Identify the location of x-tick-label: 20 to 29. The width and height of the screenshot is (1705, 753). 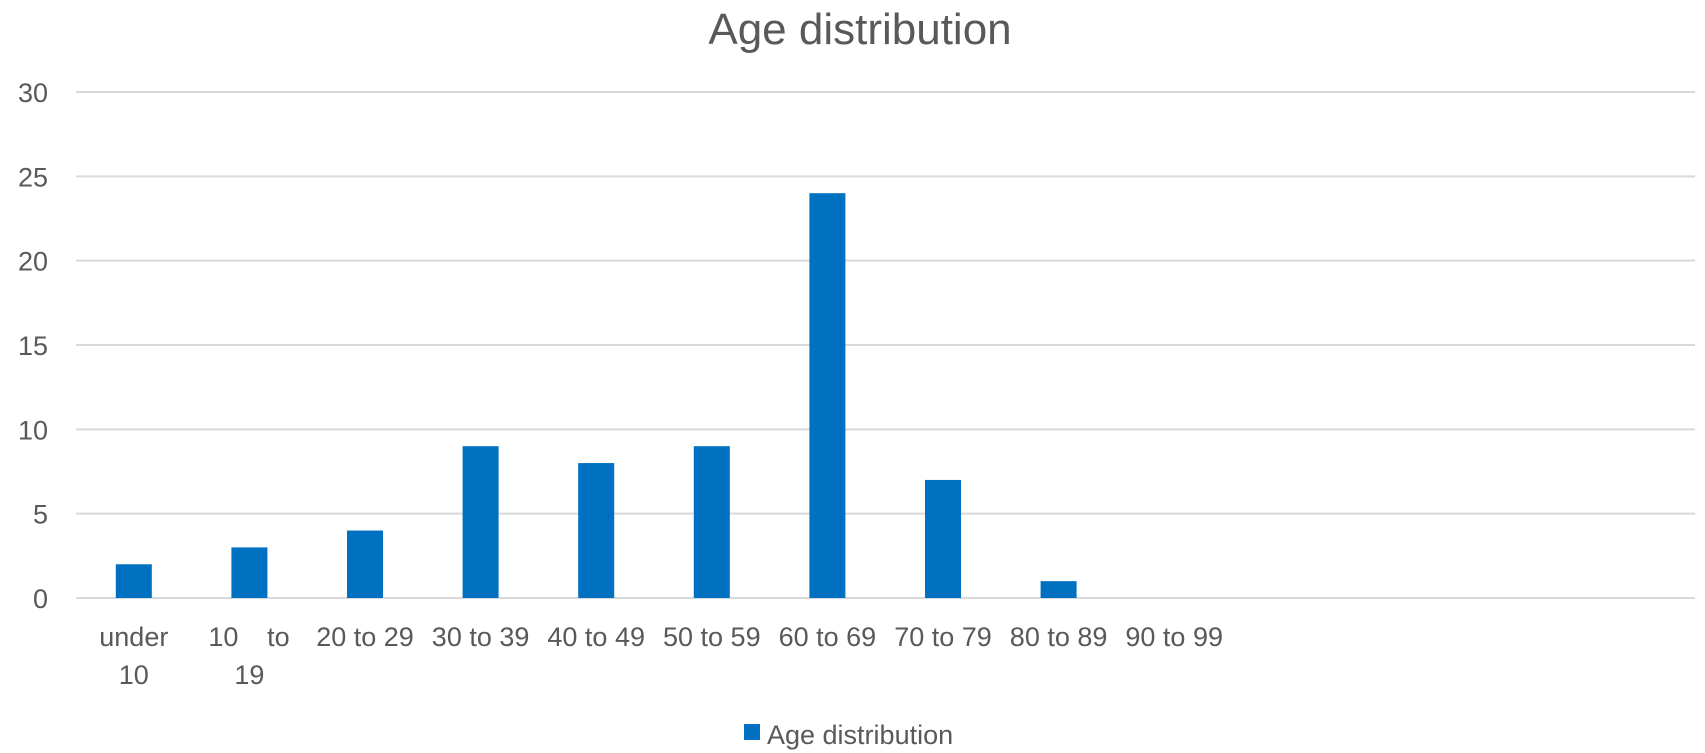
(365, 637).